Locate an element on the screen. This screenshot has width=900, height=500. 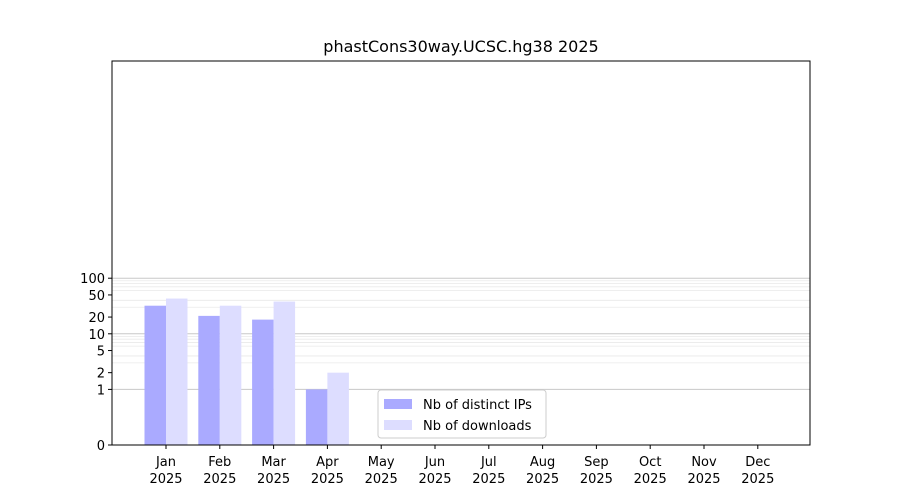
y-tick-label: 100 is located at coordinates (92, 279).